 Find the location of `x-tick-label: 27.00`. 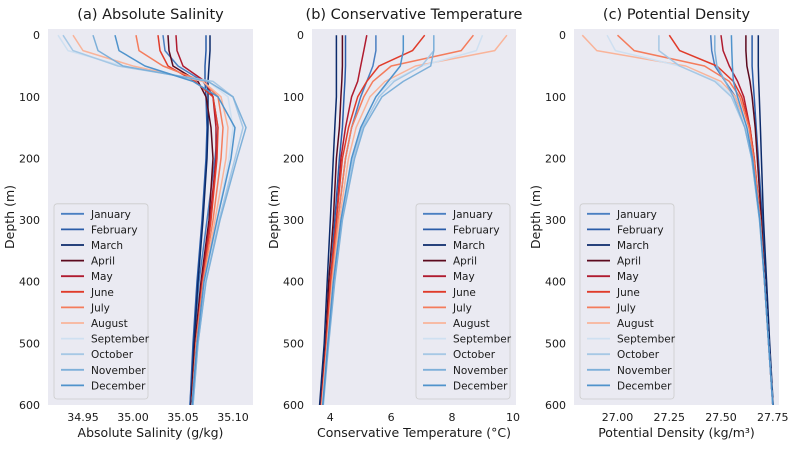

x-tick-label: 27.00 is located at coordinates (618, 417).